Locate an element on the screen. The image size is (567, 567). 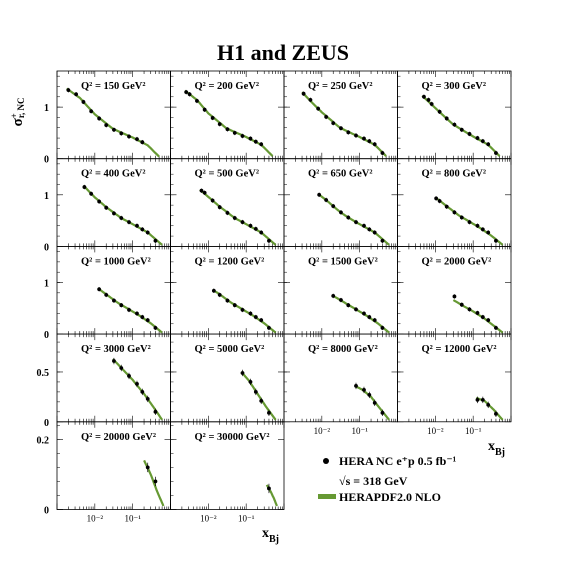
y-tick-label: 0 is located at coordinates (46, 335).